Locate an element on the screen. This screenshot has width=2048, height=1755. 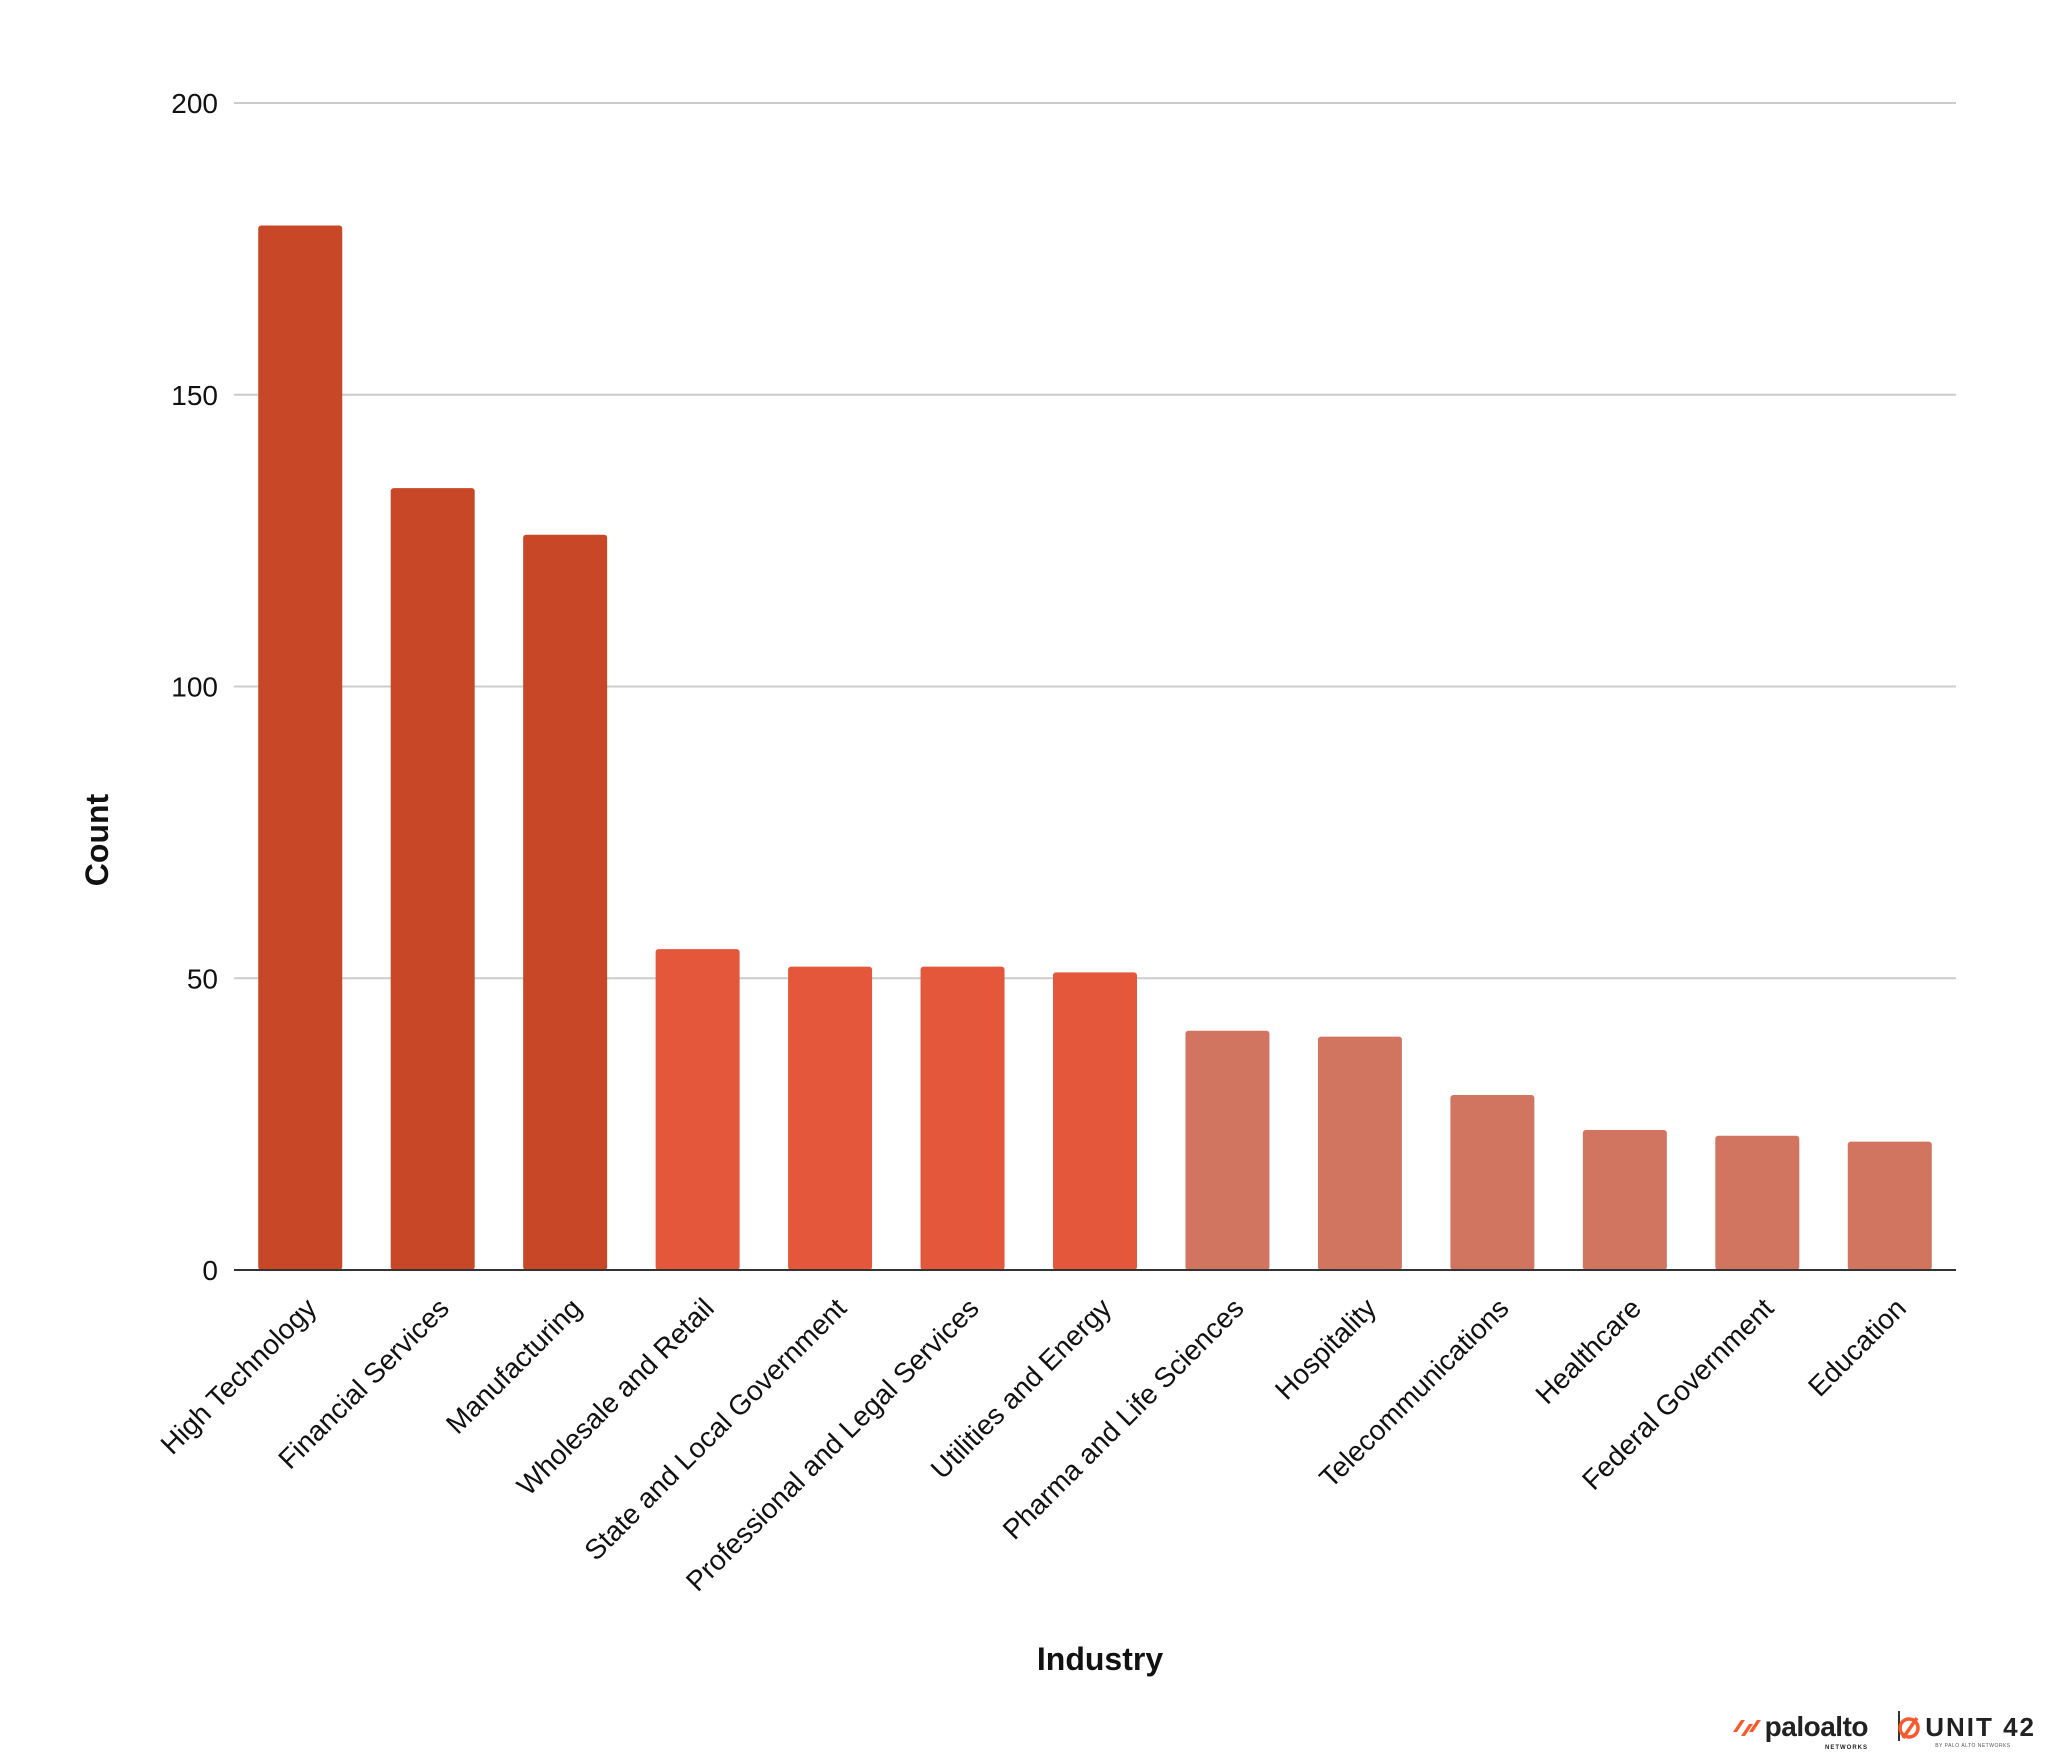
y-tick-label: 50 is located at coordinates (202, 978).